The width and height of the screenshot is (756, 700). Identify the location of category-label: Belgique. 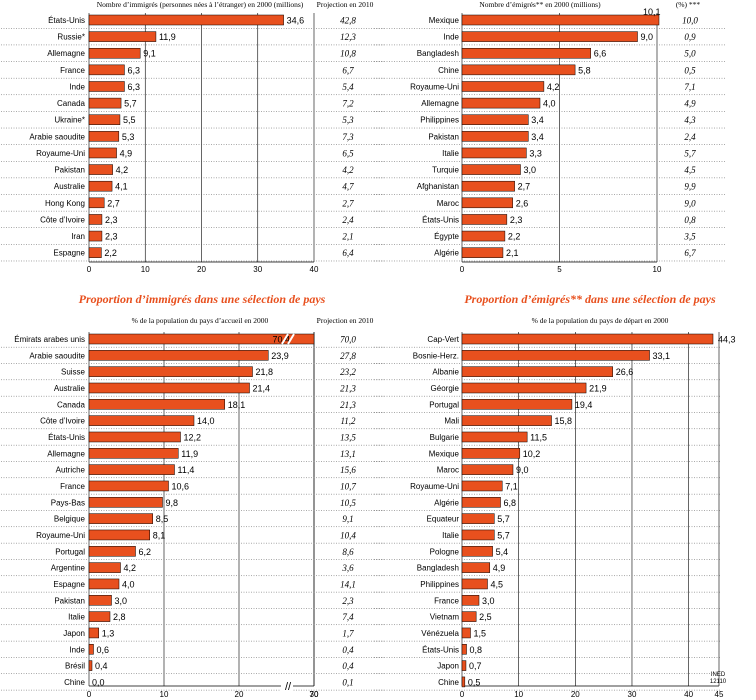
(70, 519).